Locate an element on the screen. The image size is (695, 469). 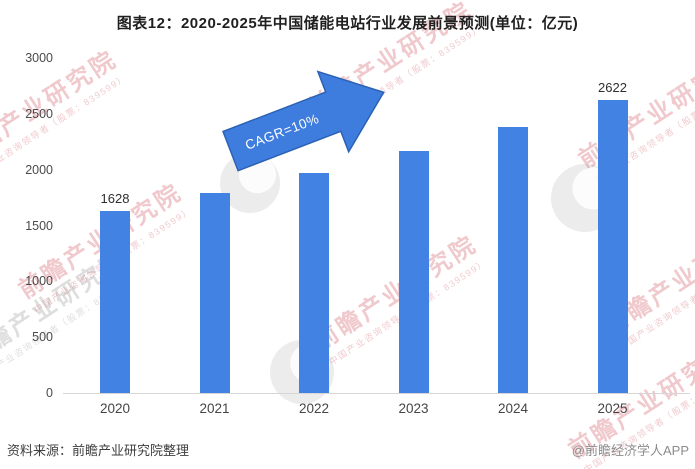
y-axis-tick-label: 1000 is located at coordinates (39, 281).